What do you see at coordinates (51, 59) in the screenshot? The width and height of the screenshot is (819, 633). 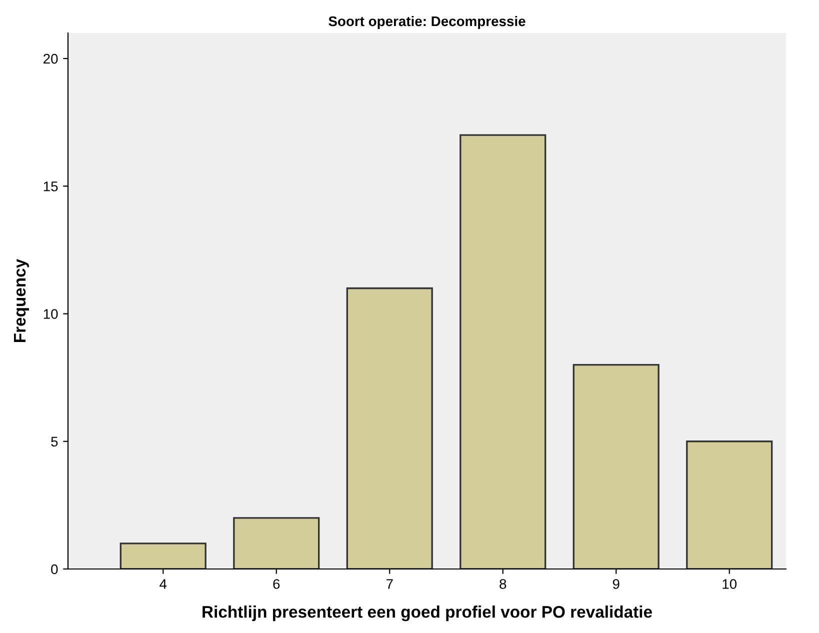 I see `y-tick-label: 20` at bounding box center [51, 59].